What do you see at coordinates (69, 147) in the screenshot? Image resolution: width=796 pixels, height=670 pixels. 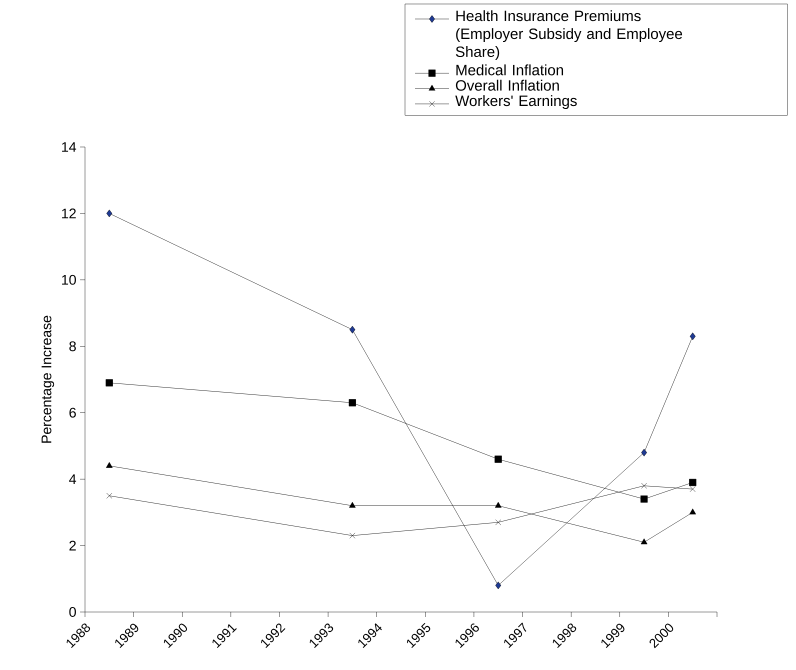 I see `y-tick-label: 14` at bounding box center [69, 147].